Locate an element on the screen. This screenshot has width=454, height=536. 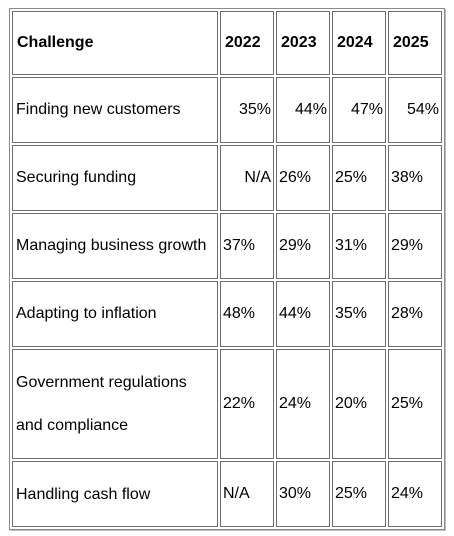
table-row: Adapting to inflation 48% 44% 35% 28% is located at coordinates (227, 313).